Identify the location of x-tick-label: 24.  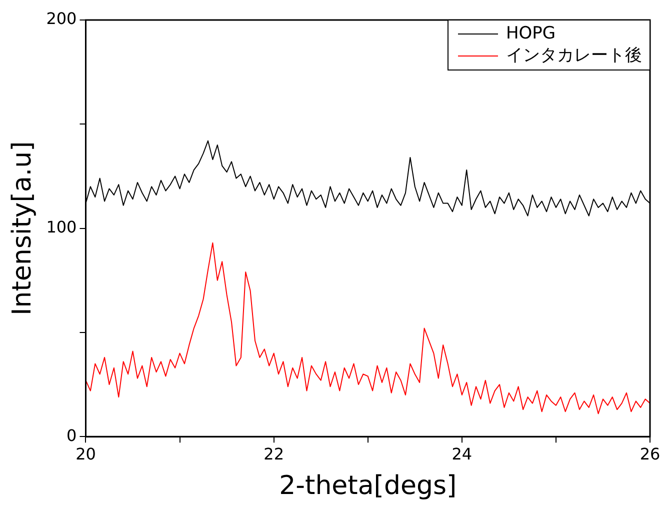
(462, 454).